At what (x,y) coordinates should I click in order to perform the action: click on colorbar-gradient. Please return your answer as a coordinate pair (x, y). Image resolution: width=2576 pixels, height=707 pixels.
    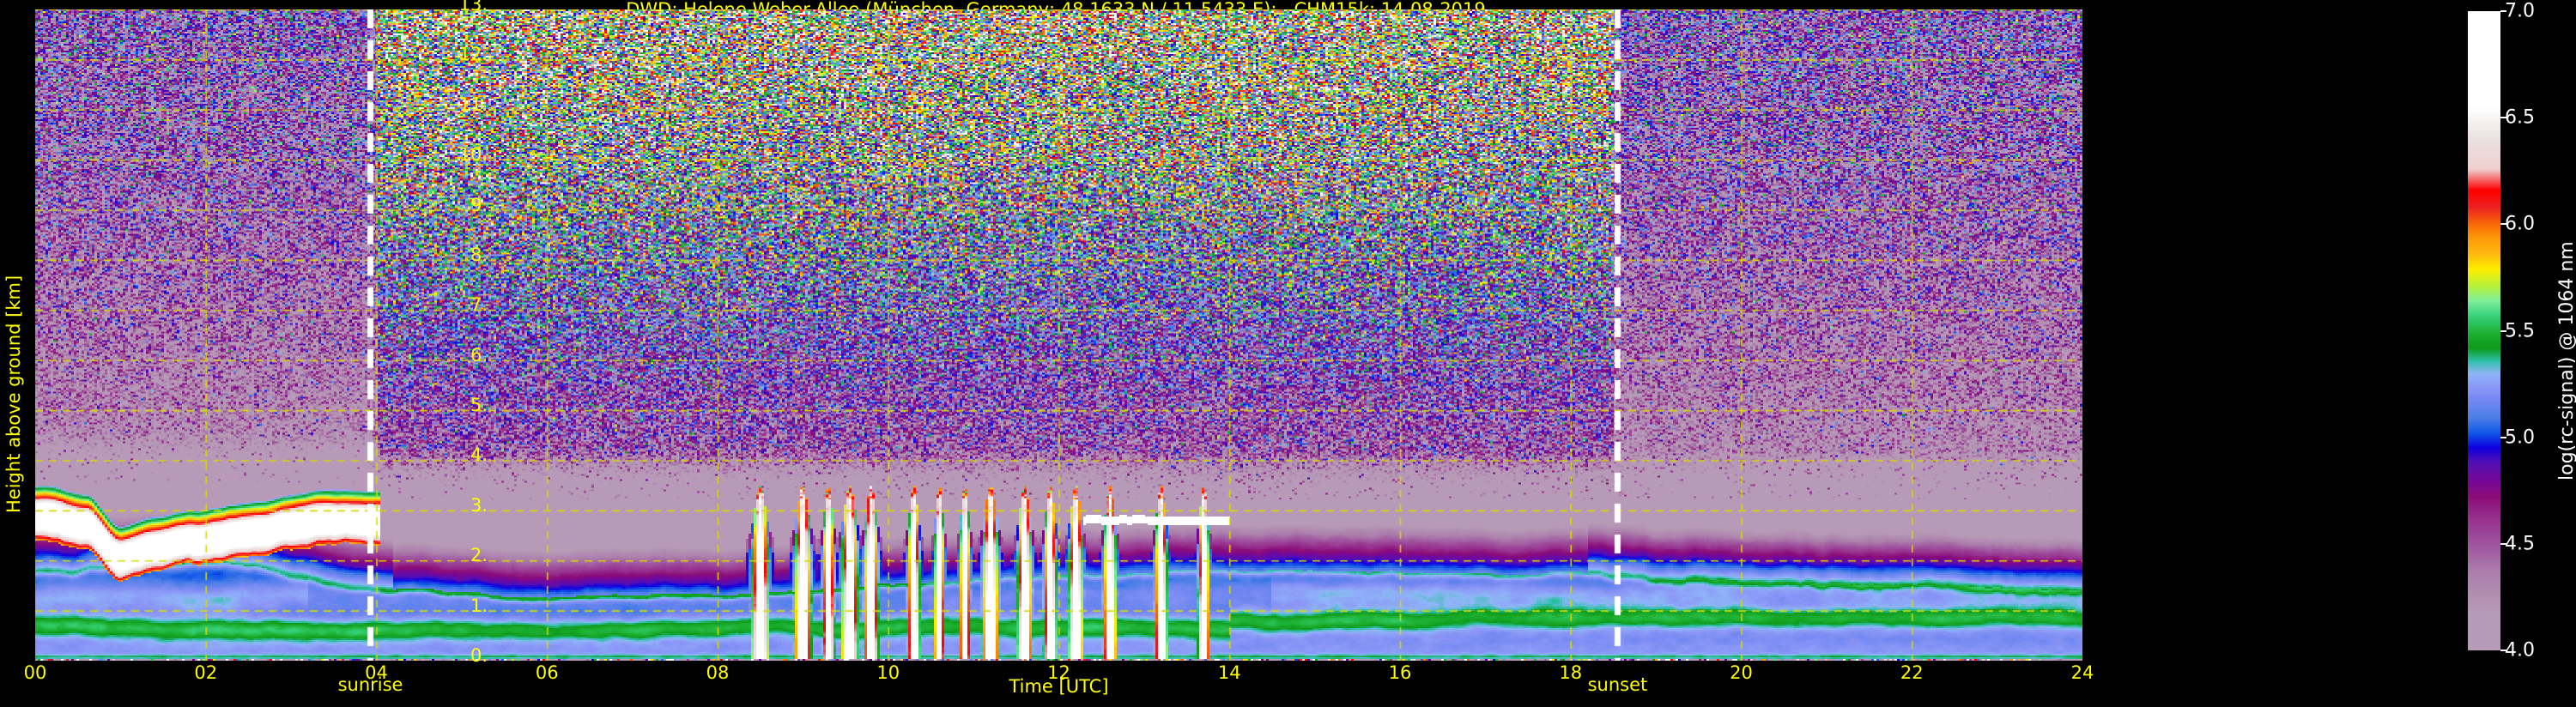
    Looking at the image, I should click on (2484, 331).